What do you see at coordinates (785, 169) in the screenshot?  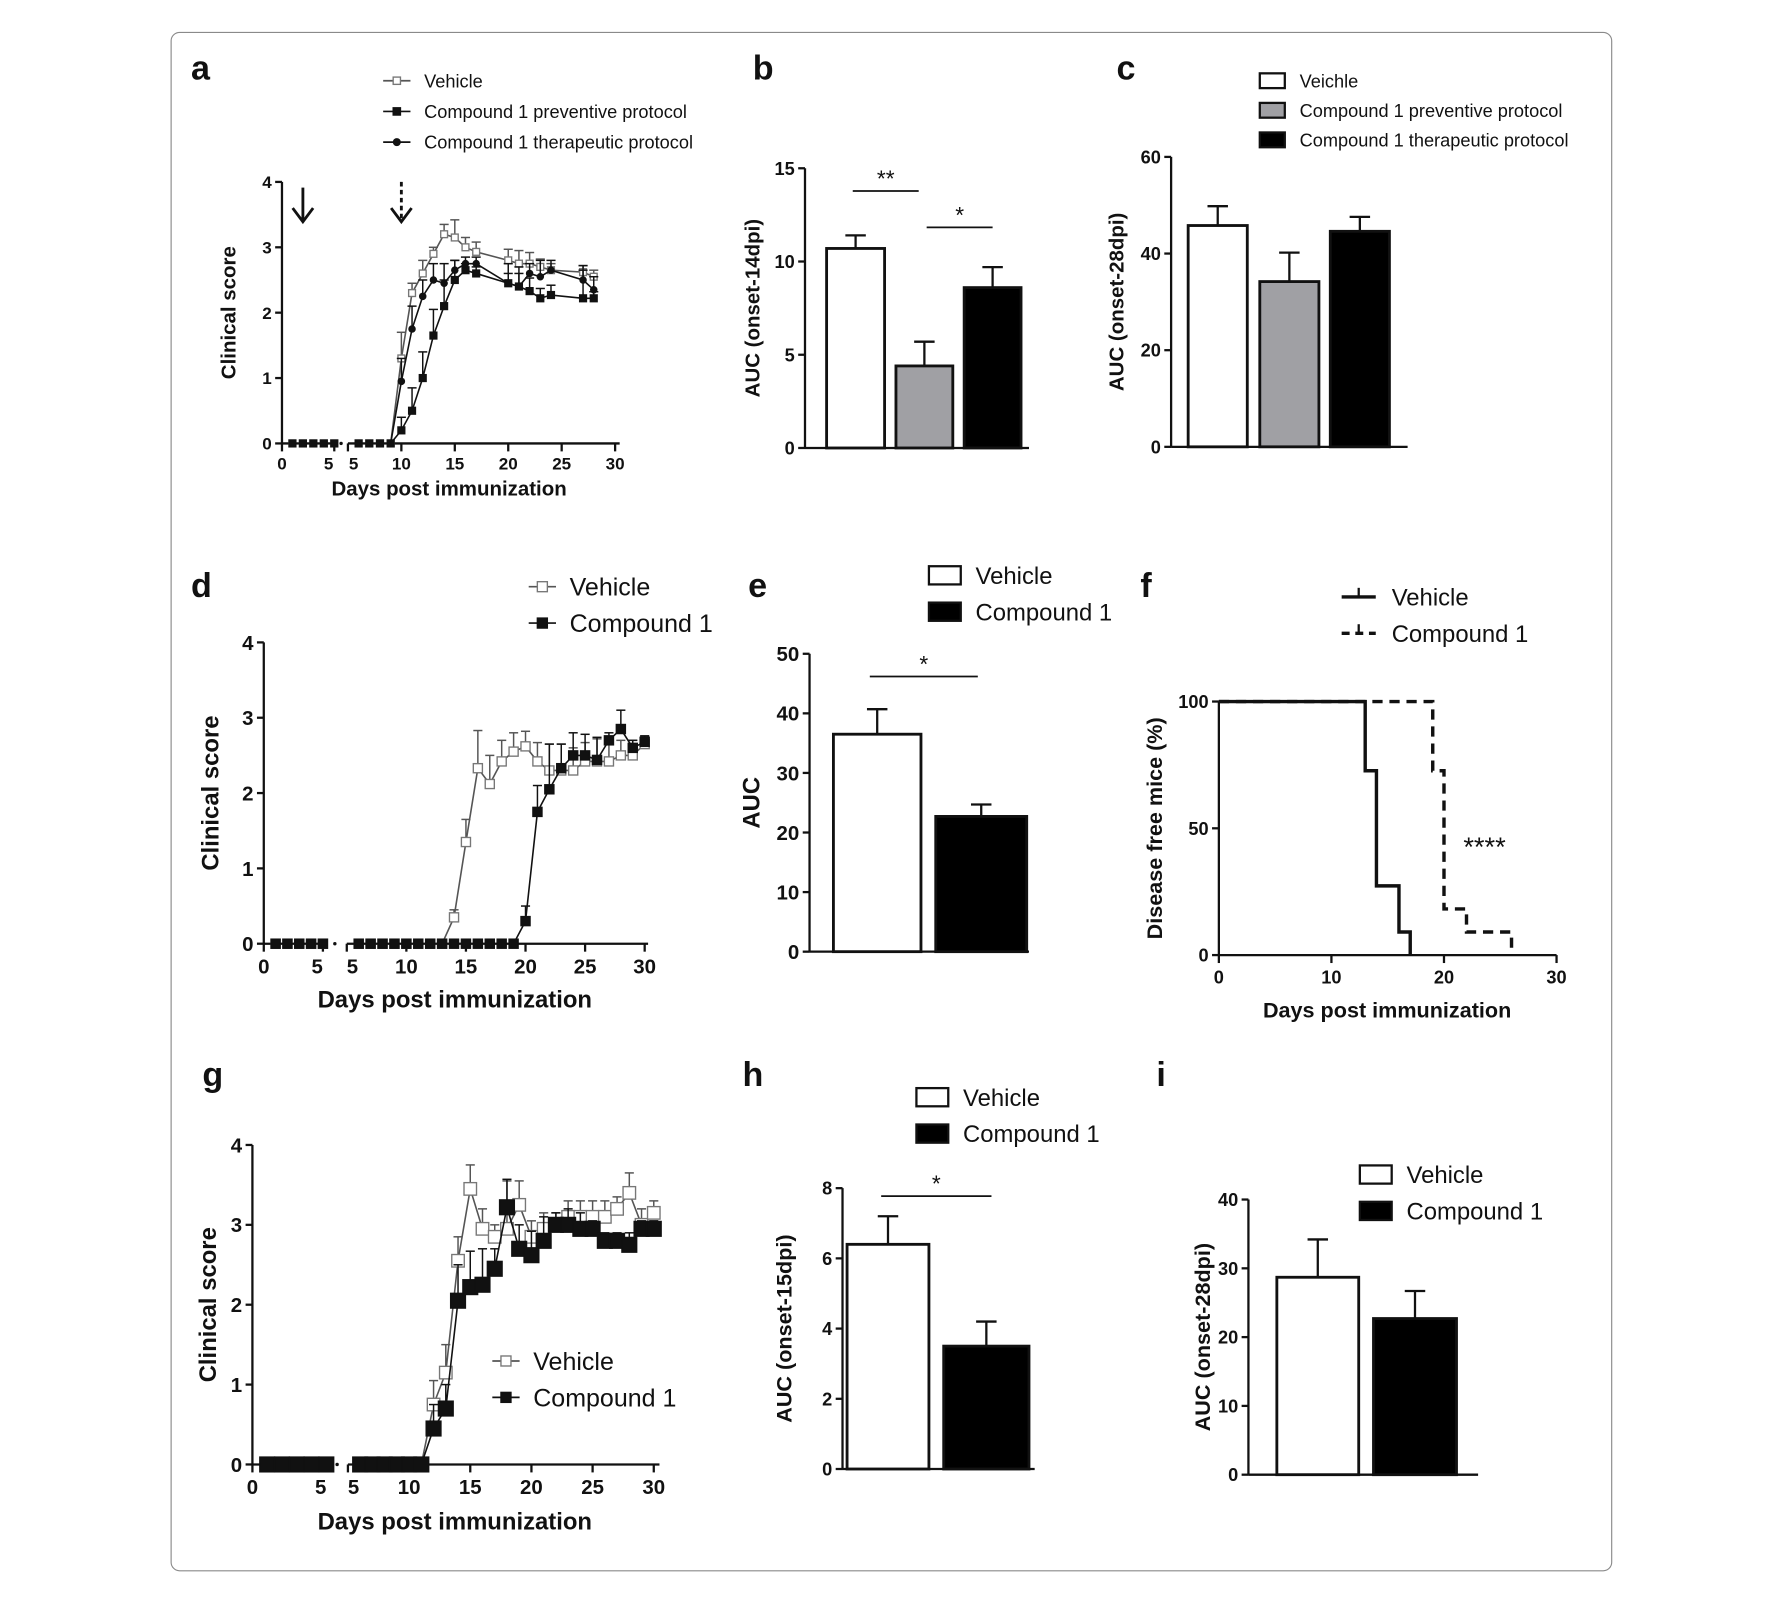 I see `y-tick-label: 15` at bounding box center [785, 169].